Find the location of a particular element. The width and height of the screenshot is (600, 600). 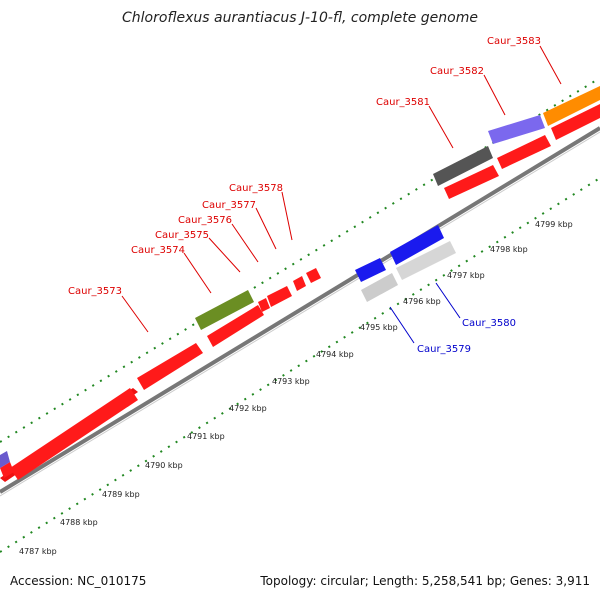

kbp-label: 4794 kbp is located at coordinates (335, 354).